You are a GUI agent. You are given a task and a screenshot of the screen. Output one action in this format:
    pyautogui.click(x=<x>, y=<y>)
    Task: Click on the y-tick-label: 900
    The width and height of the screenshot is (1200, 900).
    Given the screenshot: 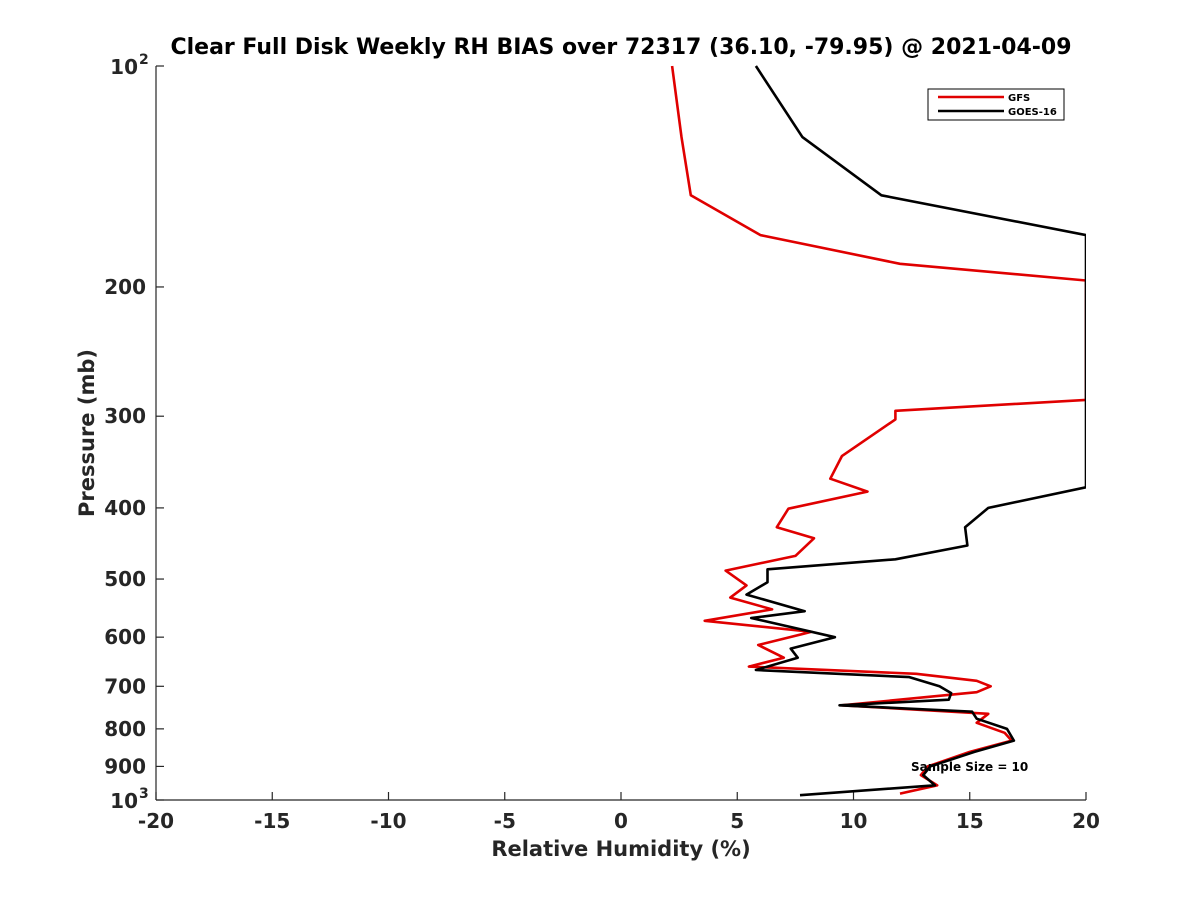 What is the action you would take?
    pyautogui.click(x=125, y=766)
    